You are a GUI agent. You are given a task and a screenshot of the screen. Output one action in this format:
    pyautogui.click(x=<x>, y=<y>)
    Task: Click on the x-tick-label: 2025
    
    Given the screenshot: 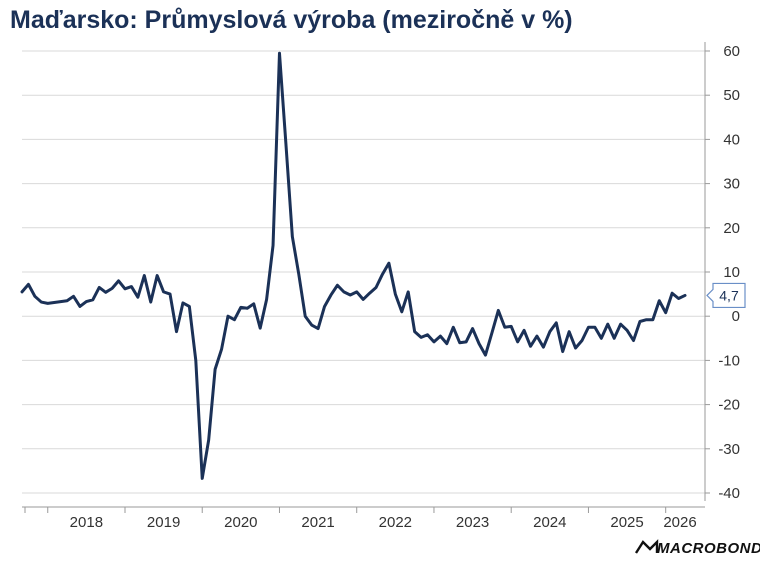 What is the action you would take?
    pyautogui.click(x=626, y=522)
    